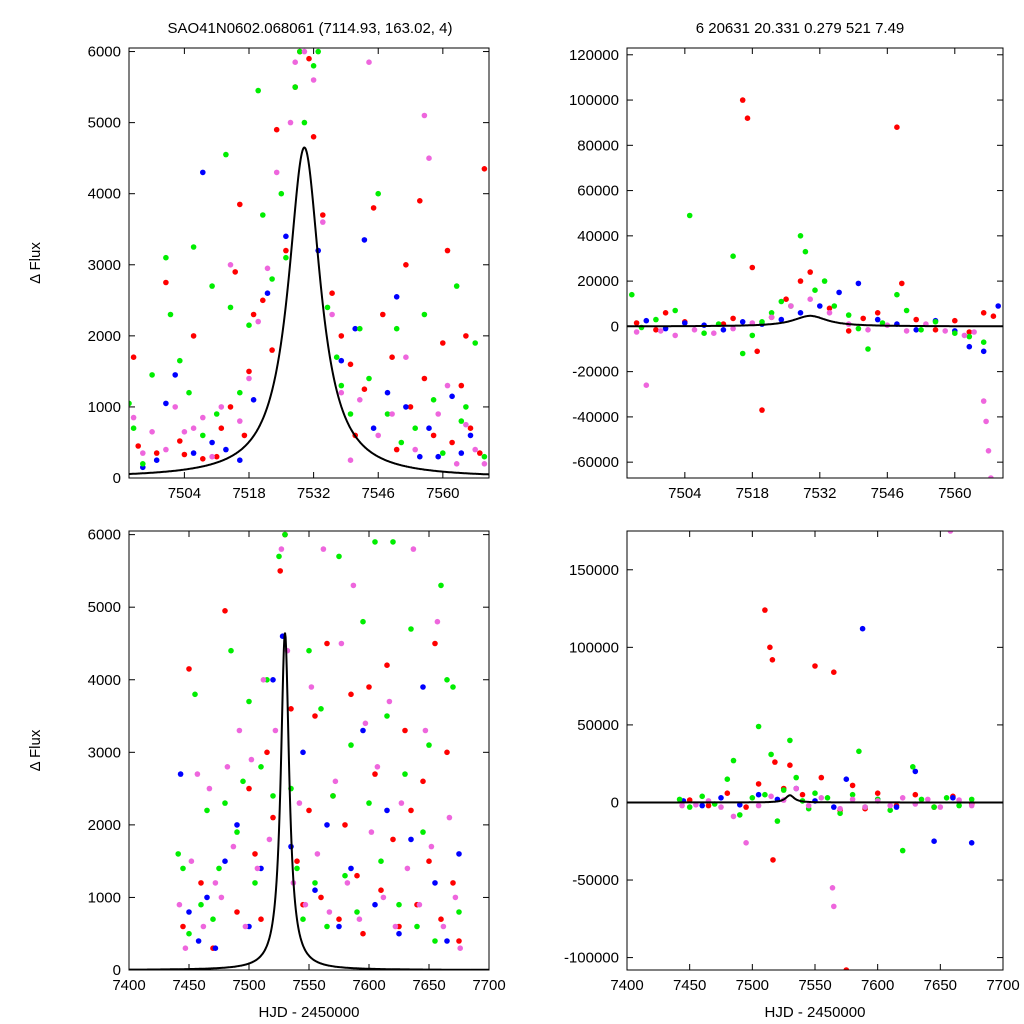 Image resolution: width=1024 pixels, height=1024 pixels. I want to click on x-axis-label: HJD - 2450000, so click(309, 1012).